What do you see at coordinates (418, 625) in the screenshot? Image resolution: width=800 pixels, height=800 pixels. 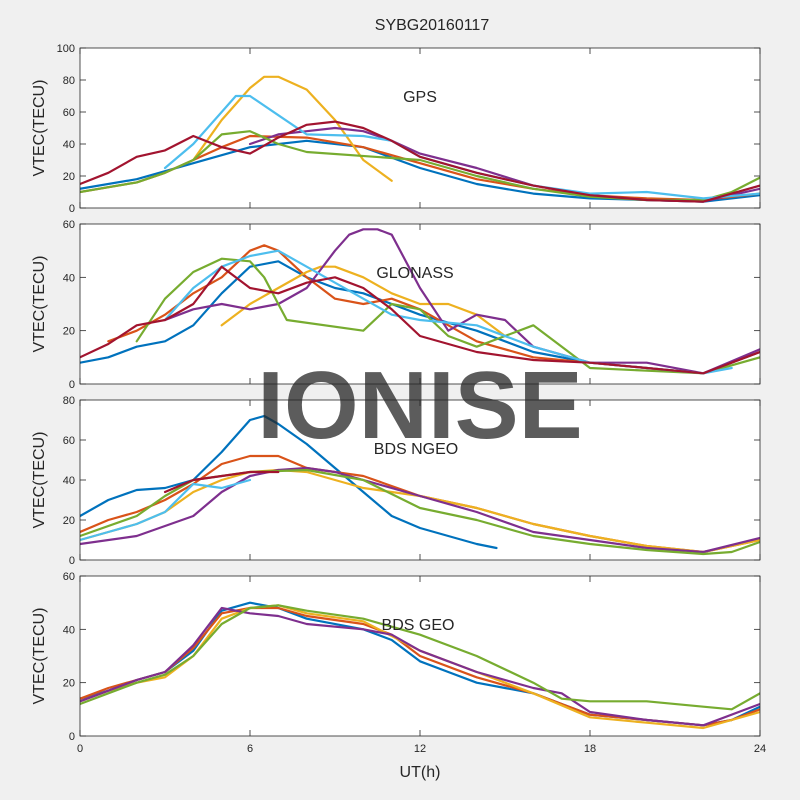 I see `panel-label: BDS GEO` at bounding box center [418, 625].